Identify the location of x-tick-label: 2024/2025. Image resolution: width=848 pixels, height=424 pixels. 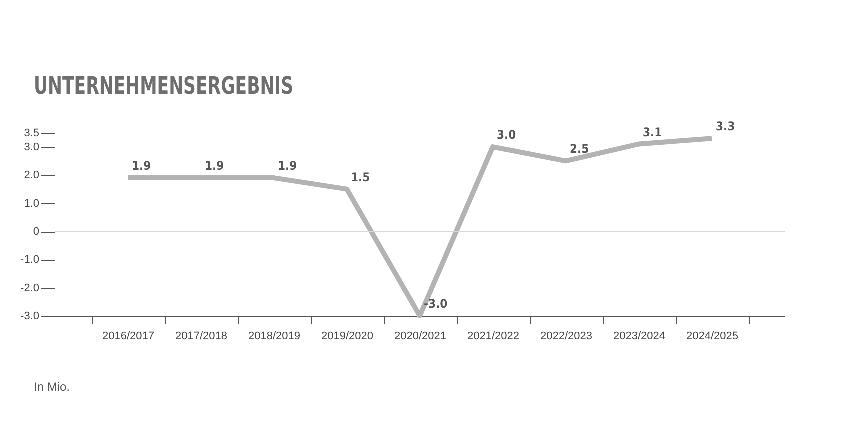
(712, 336).